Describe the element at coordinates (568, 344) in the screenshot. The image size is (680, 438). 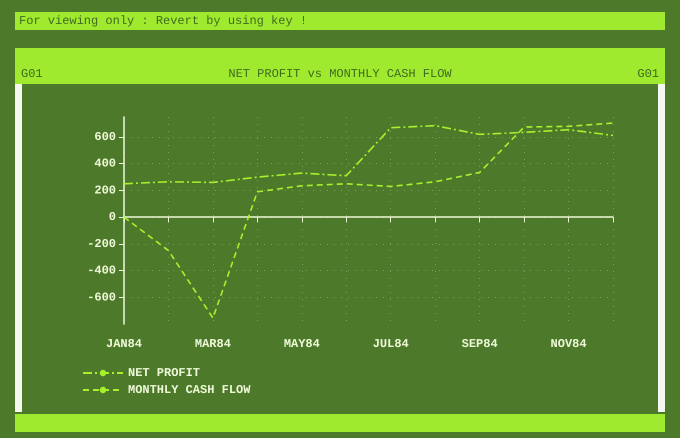
I see `x-tick-label: NOV84` at that location.